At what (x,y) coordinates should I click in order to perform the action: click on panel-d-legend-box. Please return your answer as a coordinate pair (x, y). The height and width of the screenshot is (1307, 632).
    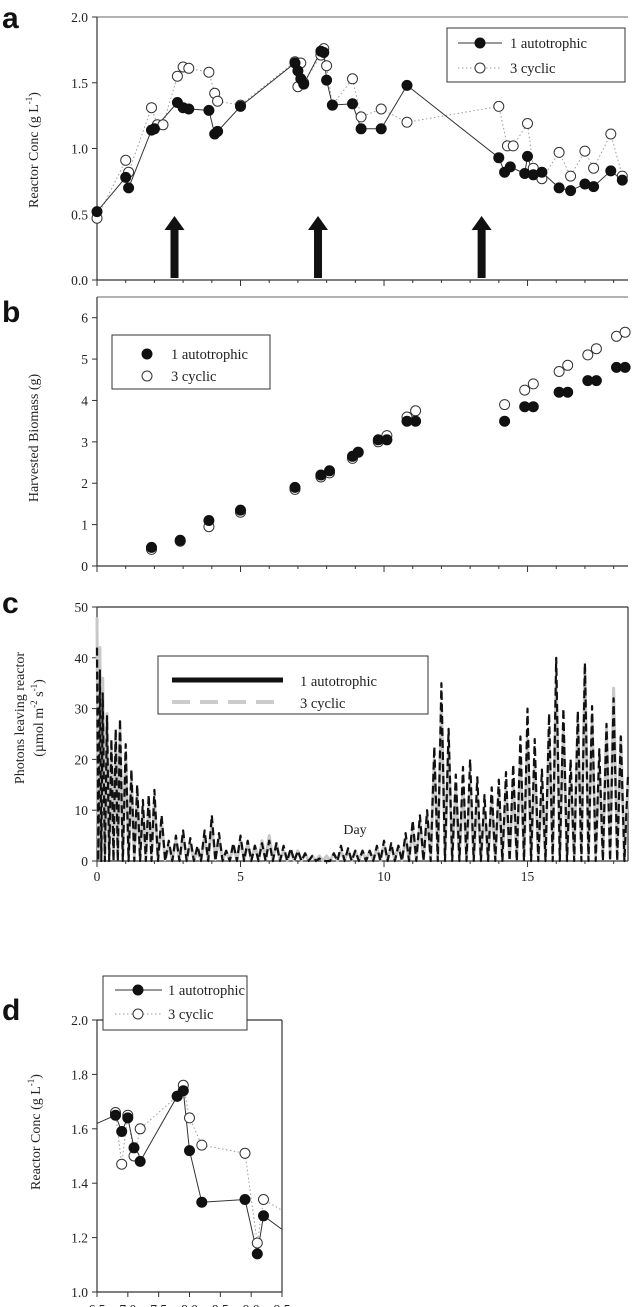
    Looking at the image, I should click on (175, 1003).